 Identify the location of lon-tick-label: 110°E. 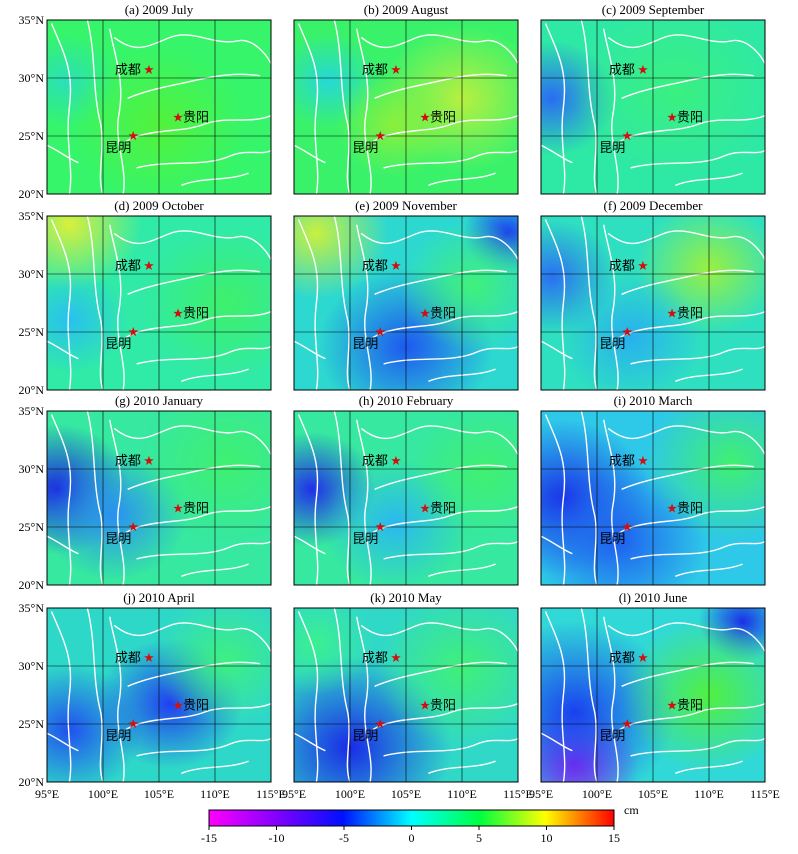
(215, 794).